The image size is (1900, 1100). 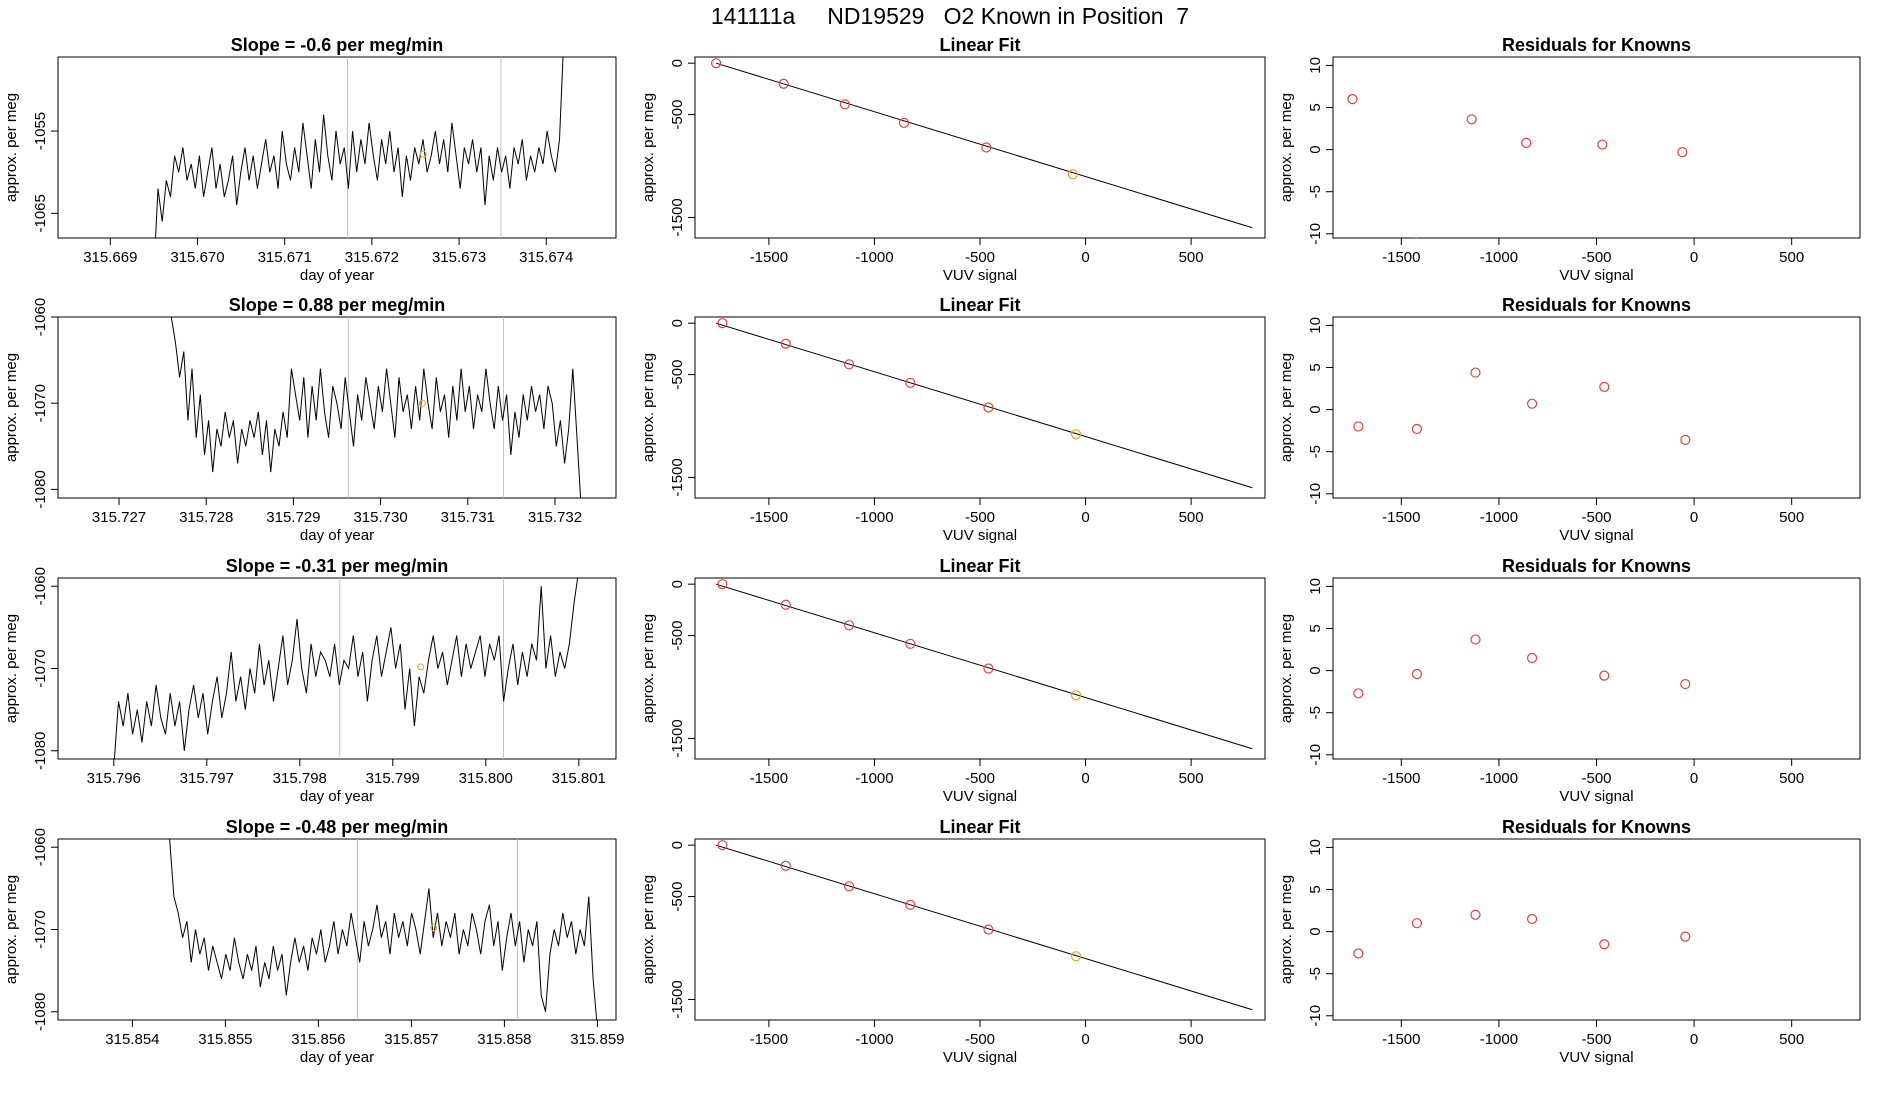 What do you see at coordinates (207, 778) in the screenshot?
I see `x-tick-label: 315.797` at bounding box center [207, 778].